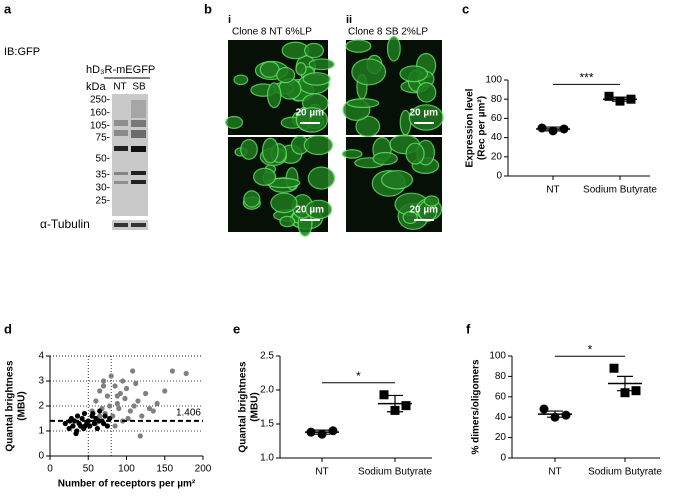 Image resolution: width=675 pixels, height=499 pixels. What do you see at coordinates (126, 469) in the screenshot?
I see `x-tick-label: 100` at bounding box center [126, 469].